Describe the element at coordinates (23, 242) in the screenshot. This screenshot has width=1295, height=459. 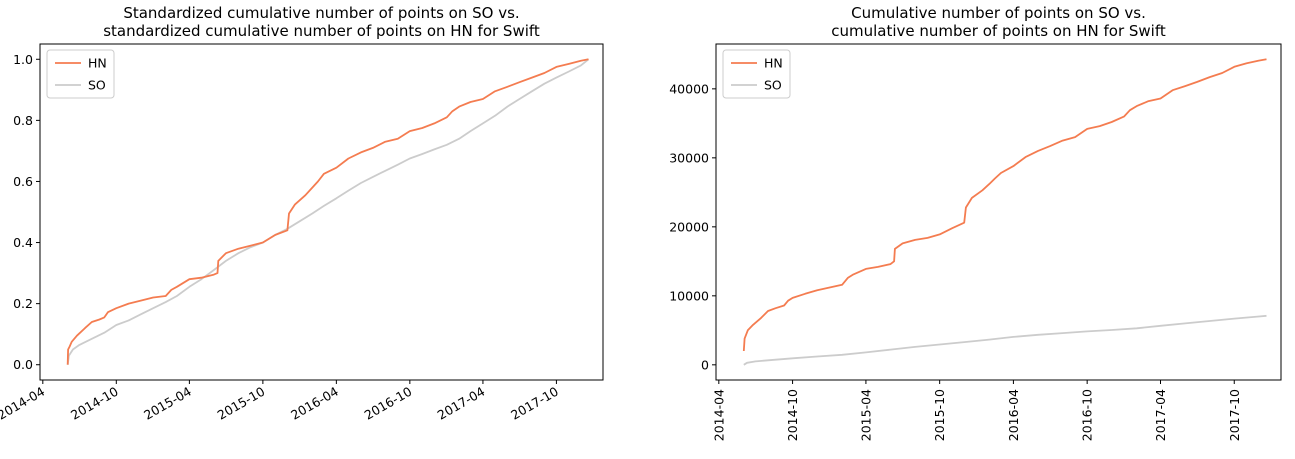
I see `y-tick-label: 0.4` at that location.